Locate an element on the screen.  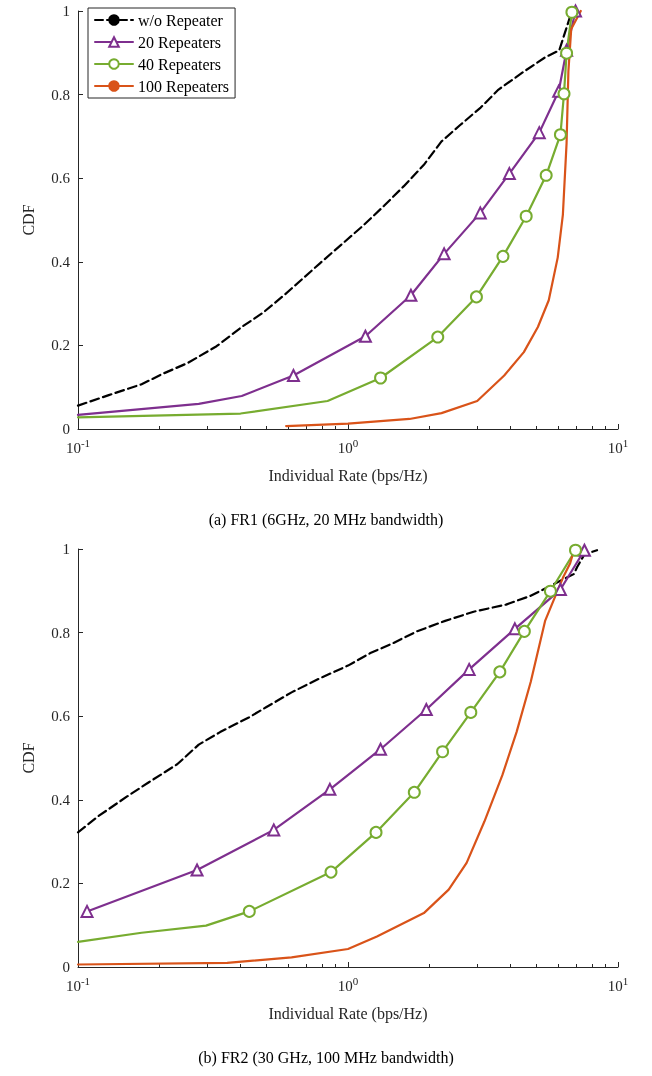
text: (a) FR1 (6GHz, 20 MHz bandwidth) is located at coordinates (326, 519).